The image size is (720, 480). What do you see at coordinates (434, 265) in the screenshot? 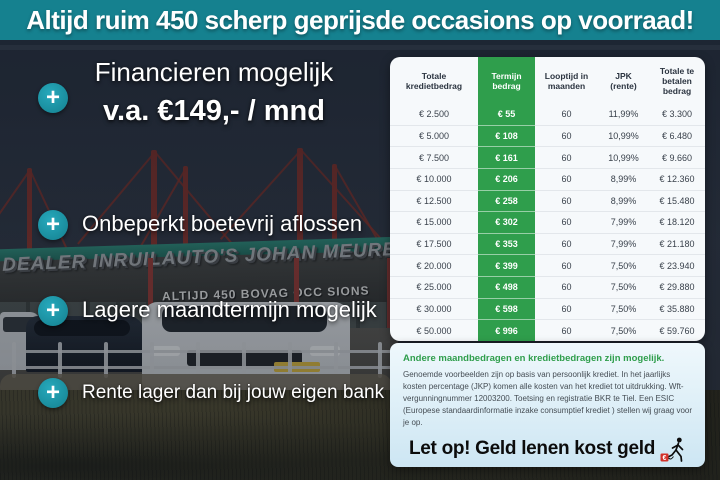
I see `finance-table-cell: € 20.000` at bounding box center [434, 265].